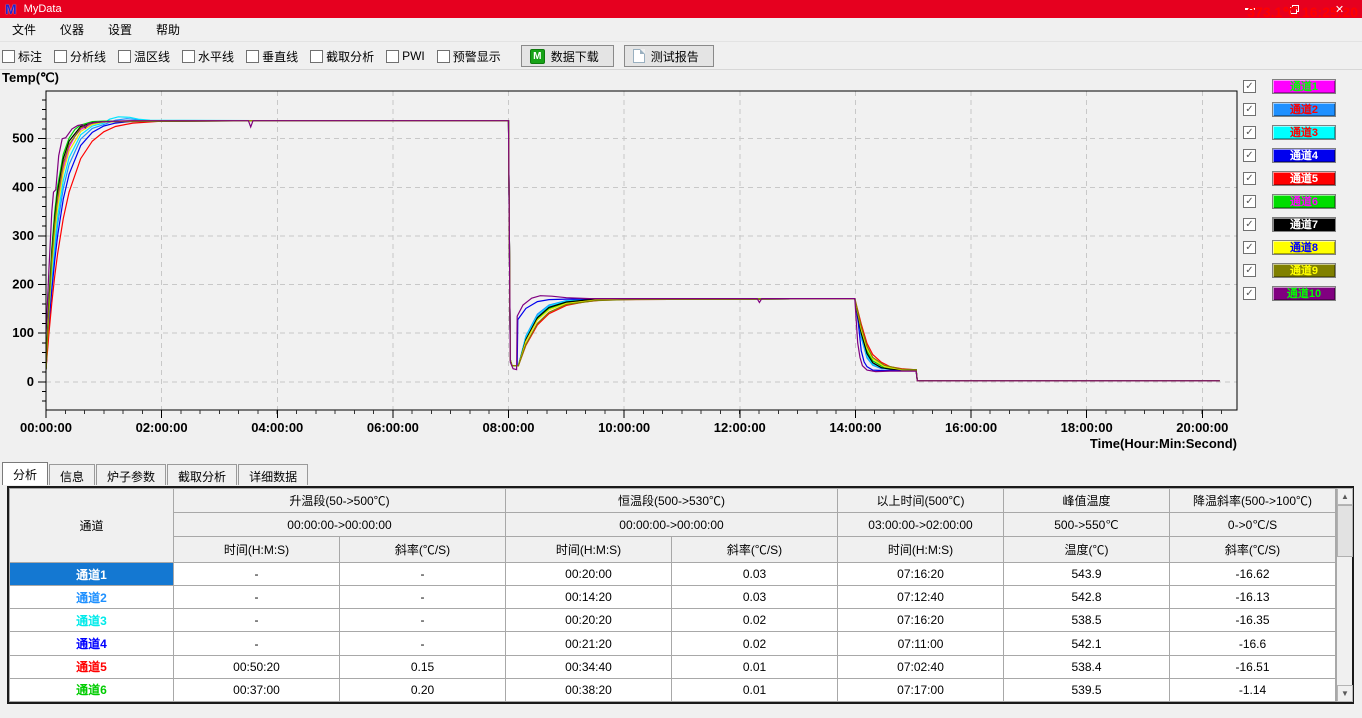 The height and width of the screenshot is (718, 1362). I want to click on checkbox-warning-display-icon, so click(443, 56).